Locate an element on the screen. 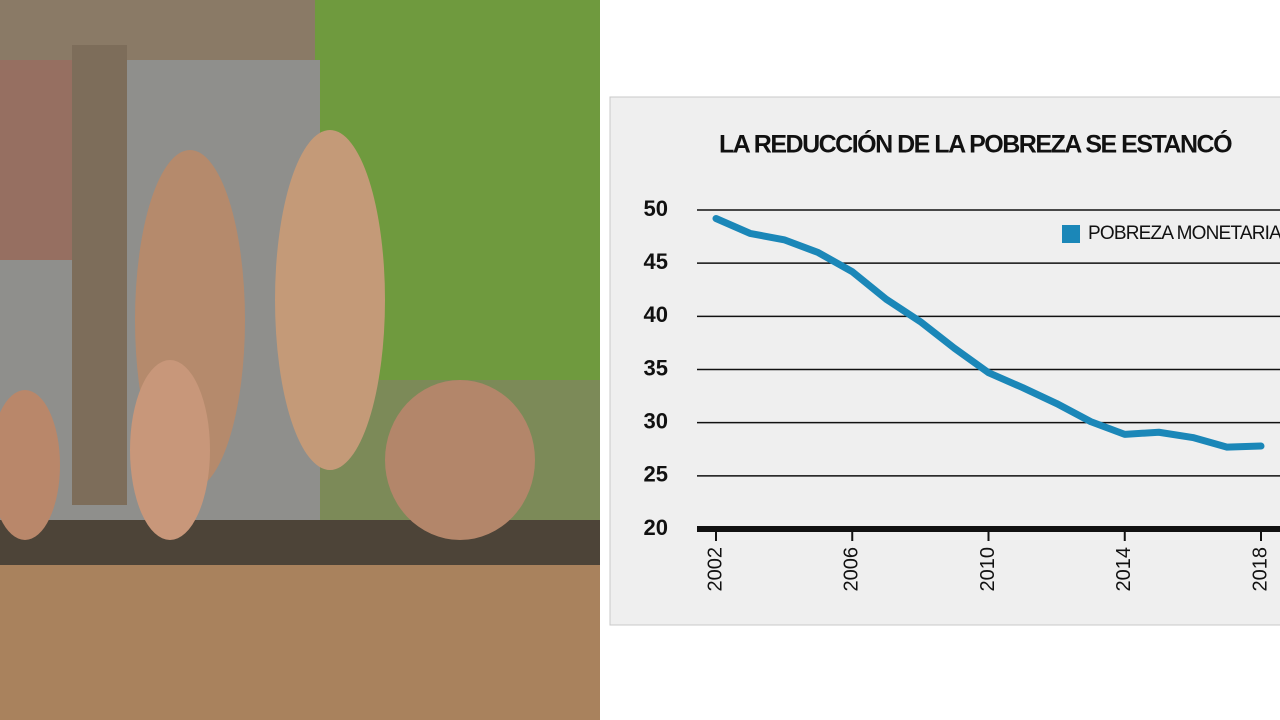 The width and height of the screenshot is (1280, 720). y-tick-label: 50 is located at coordinates (656, 208).